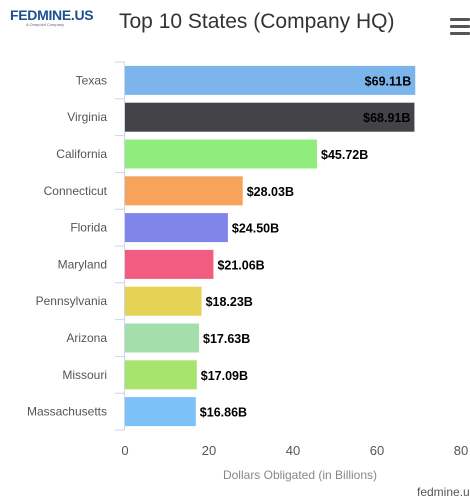  I want to click on category-label: Missouri, so click(84, 375).